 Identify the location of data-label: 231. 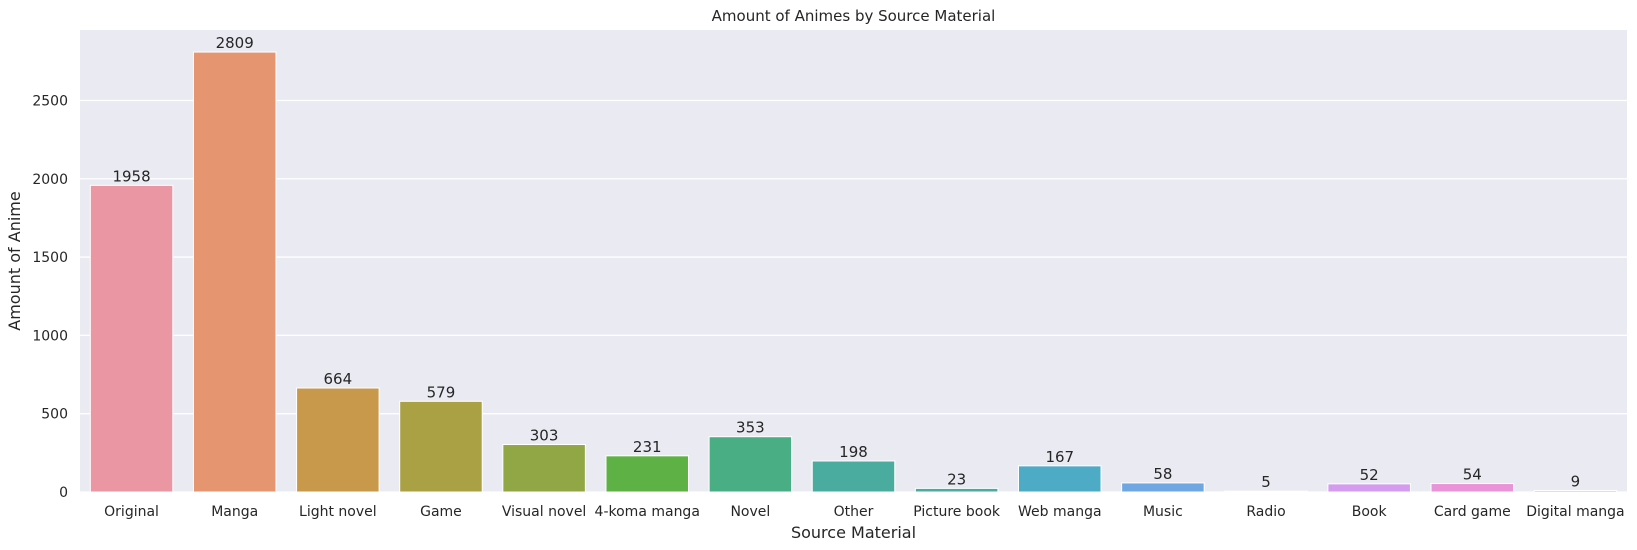
(647, 447).